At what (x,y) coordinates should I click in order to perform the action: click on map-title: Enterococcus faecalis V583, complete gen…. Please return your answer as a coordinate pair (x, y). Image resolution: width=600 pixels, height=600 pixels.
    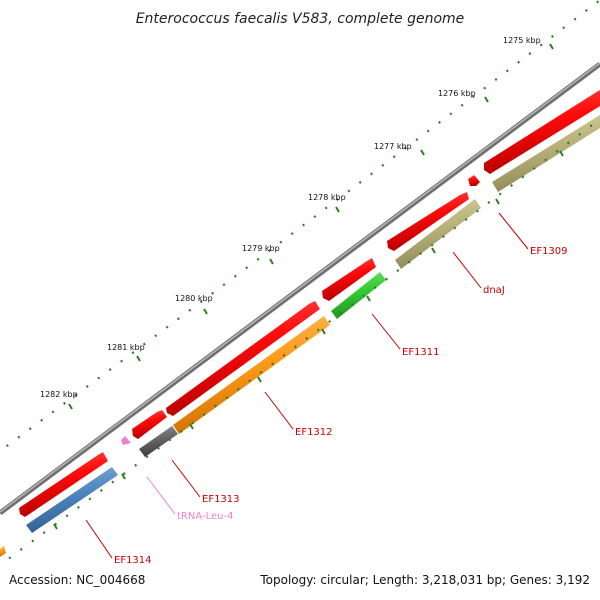
    Looking at the image, I should click on (300, 19).